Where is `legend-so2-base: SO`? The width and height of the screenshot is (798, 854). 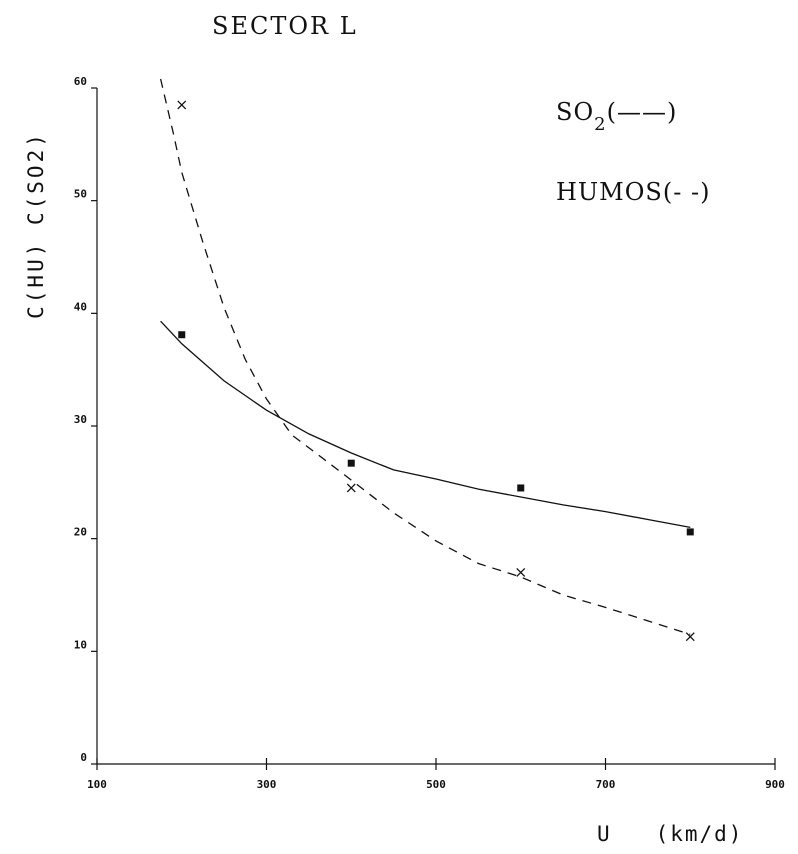
legend-so2-base: SO is located at coordinates (575, 112).